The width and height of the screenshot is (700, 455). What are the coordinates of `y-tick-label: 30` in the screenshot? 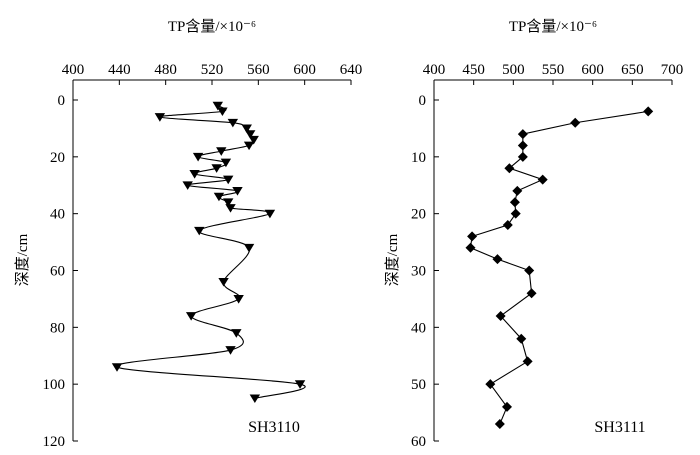 It's located at (418, 272).